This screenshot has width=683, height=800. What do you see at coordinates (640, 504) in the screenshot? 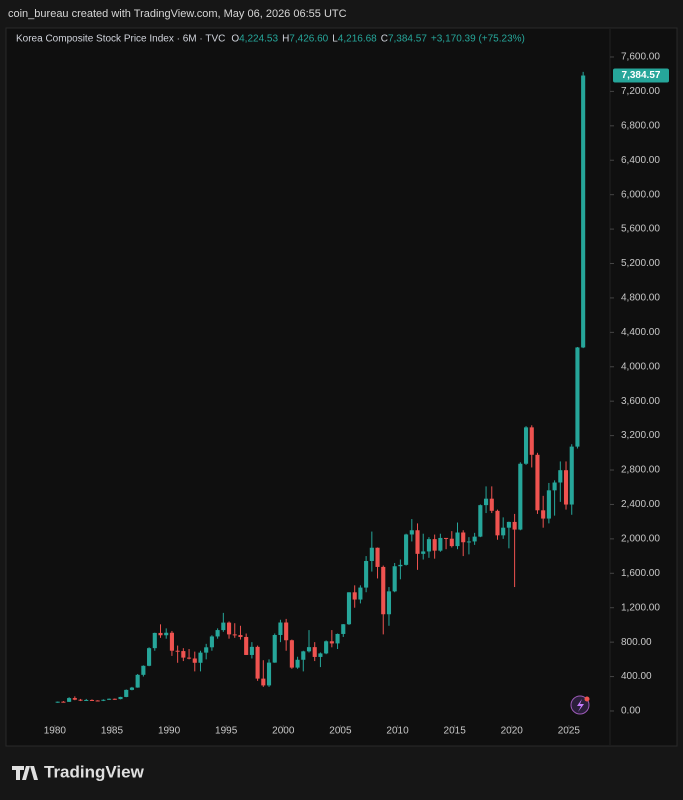
I see `y-tick-label: 2,400.00` at bounding box center [640, 504].